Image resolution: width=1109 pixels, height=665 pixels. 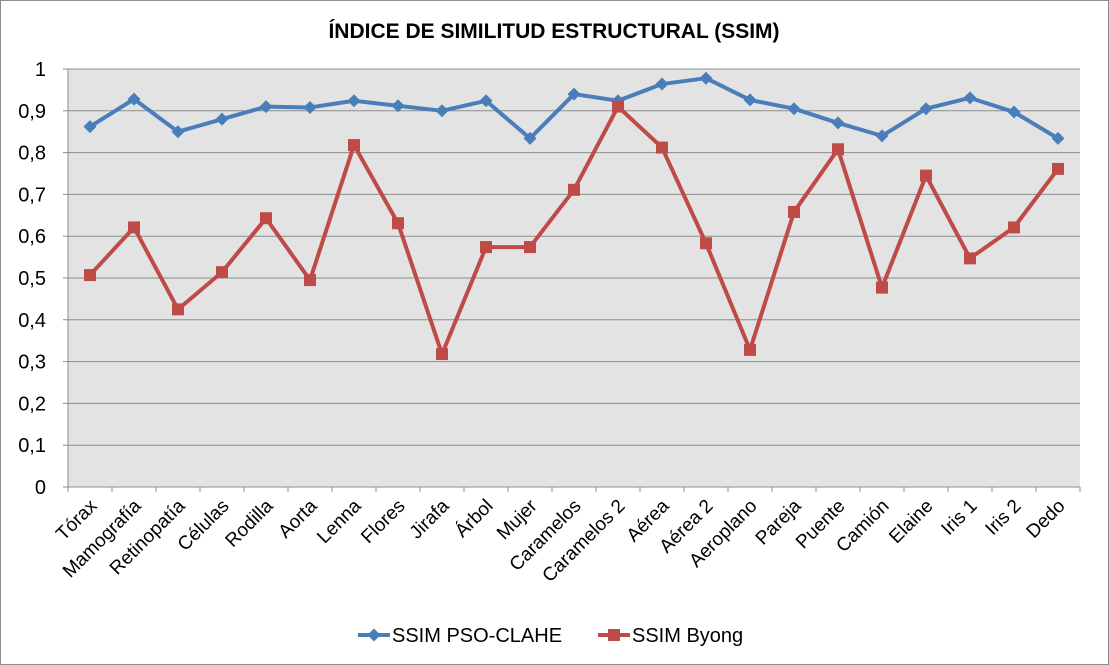 What do you see at coordinates (960, 518) in the screenshot?
I see `x-tick-label: Iris 1` at bounding box center [960, 518].